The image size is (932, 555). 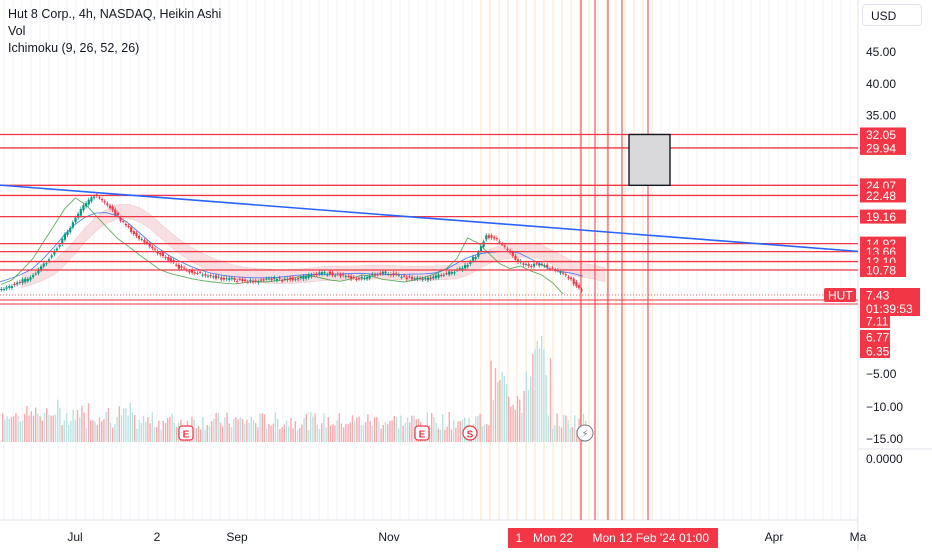 I want to click on earnings-marker: E, so click(x=186, y=435).